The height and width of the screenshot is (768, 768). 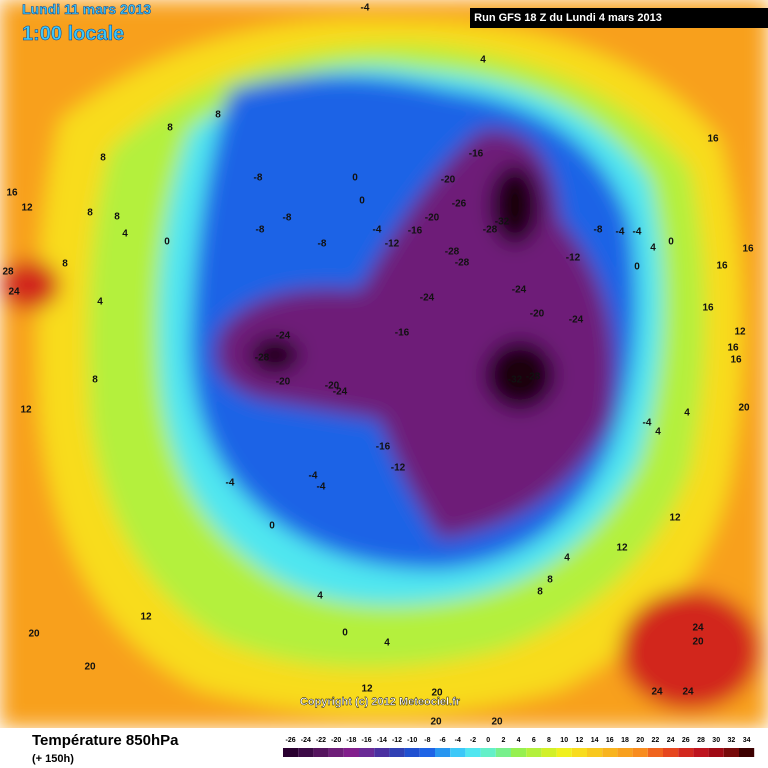 What do you see at coordinates (291, 740) in the screenshot?
I see `scale-label: -26` at bounding box center [291, 740].